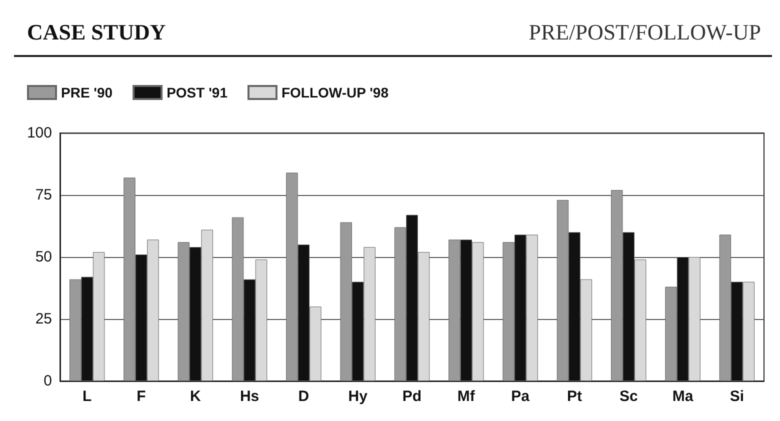  Describe the element at coordinates (197, 92) in the screenshot. I see `legend-label: POST '91` at that location.